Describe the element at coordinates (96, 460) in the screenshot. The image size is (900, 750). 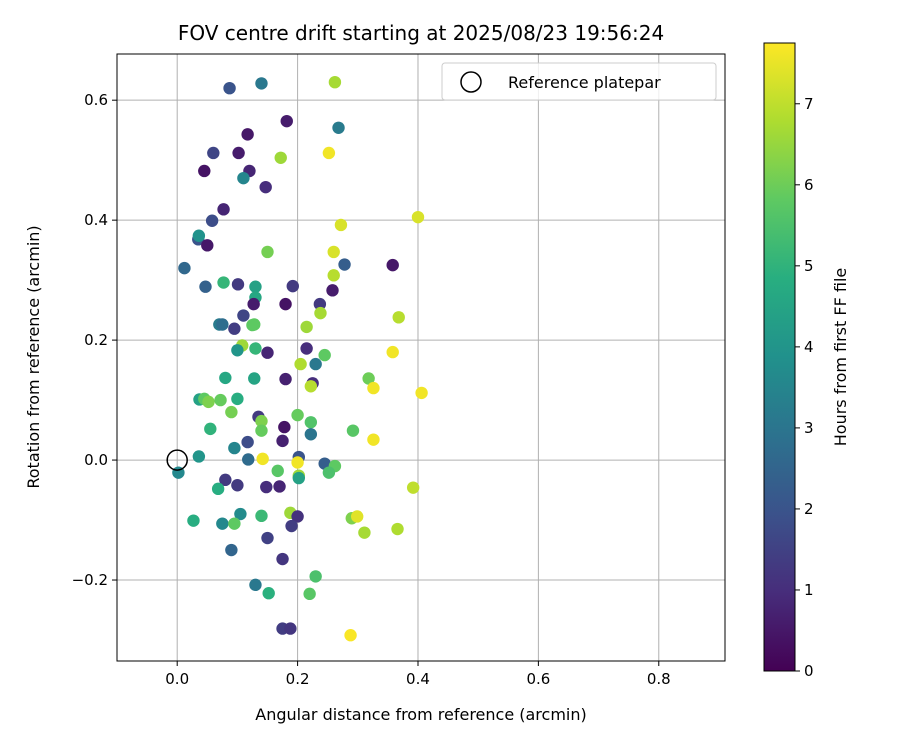
I see `y-tick-label: 0.0` at that location.